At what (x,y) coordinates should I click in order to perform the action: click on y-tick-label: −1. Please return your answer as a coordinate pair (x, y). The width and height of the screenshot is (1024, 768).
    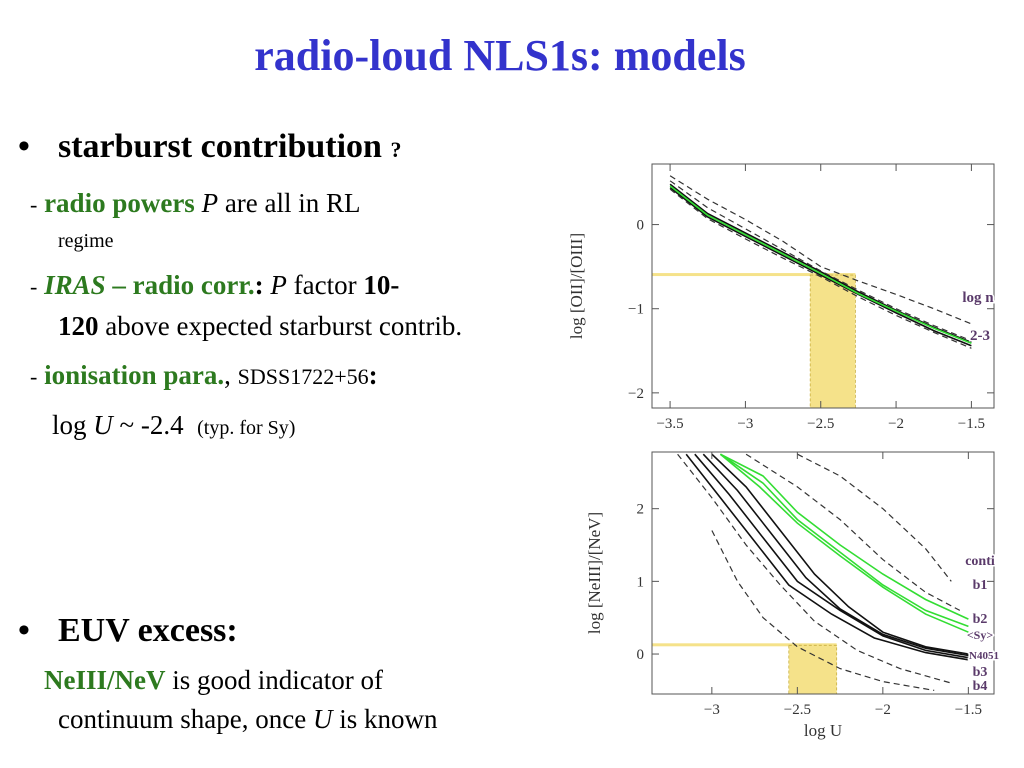
    Looking at the image, I should click on (636, 310).